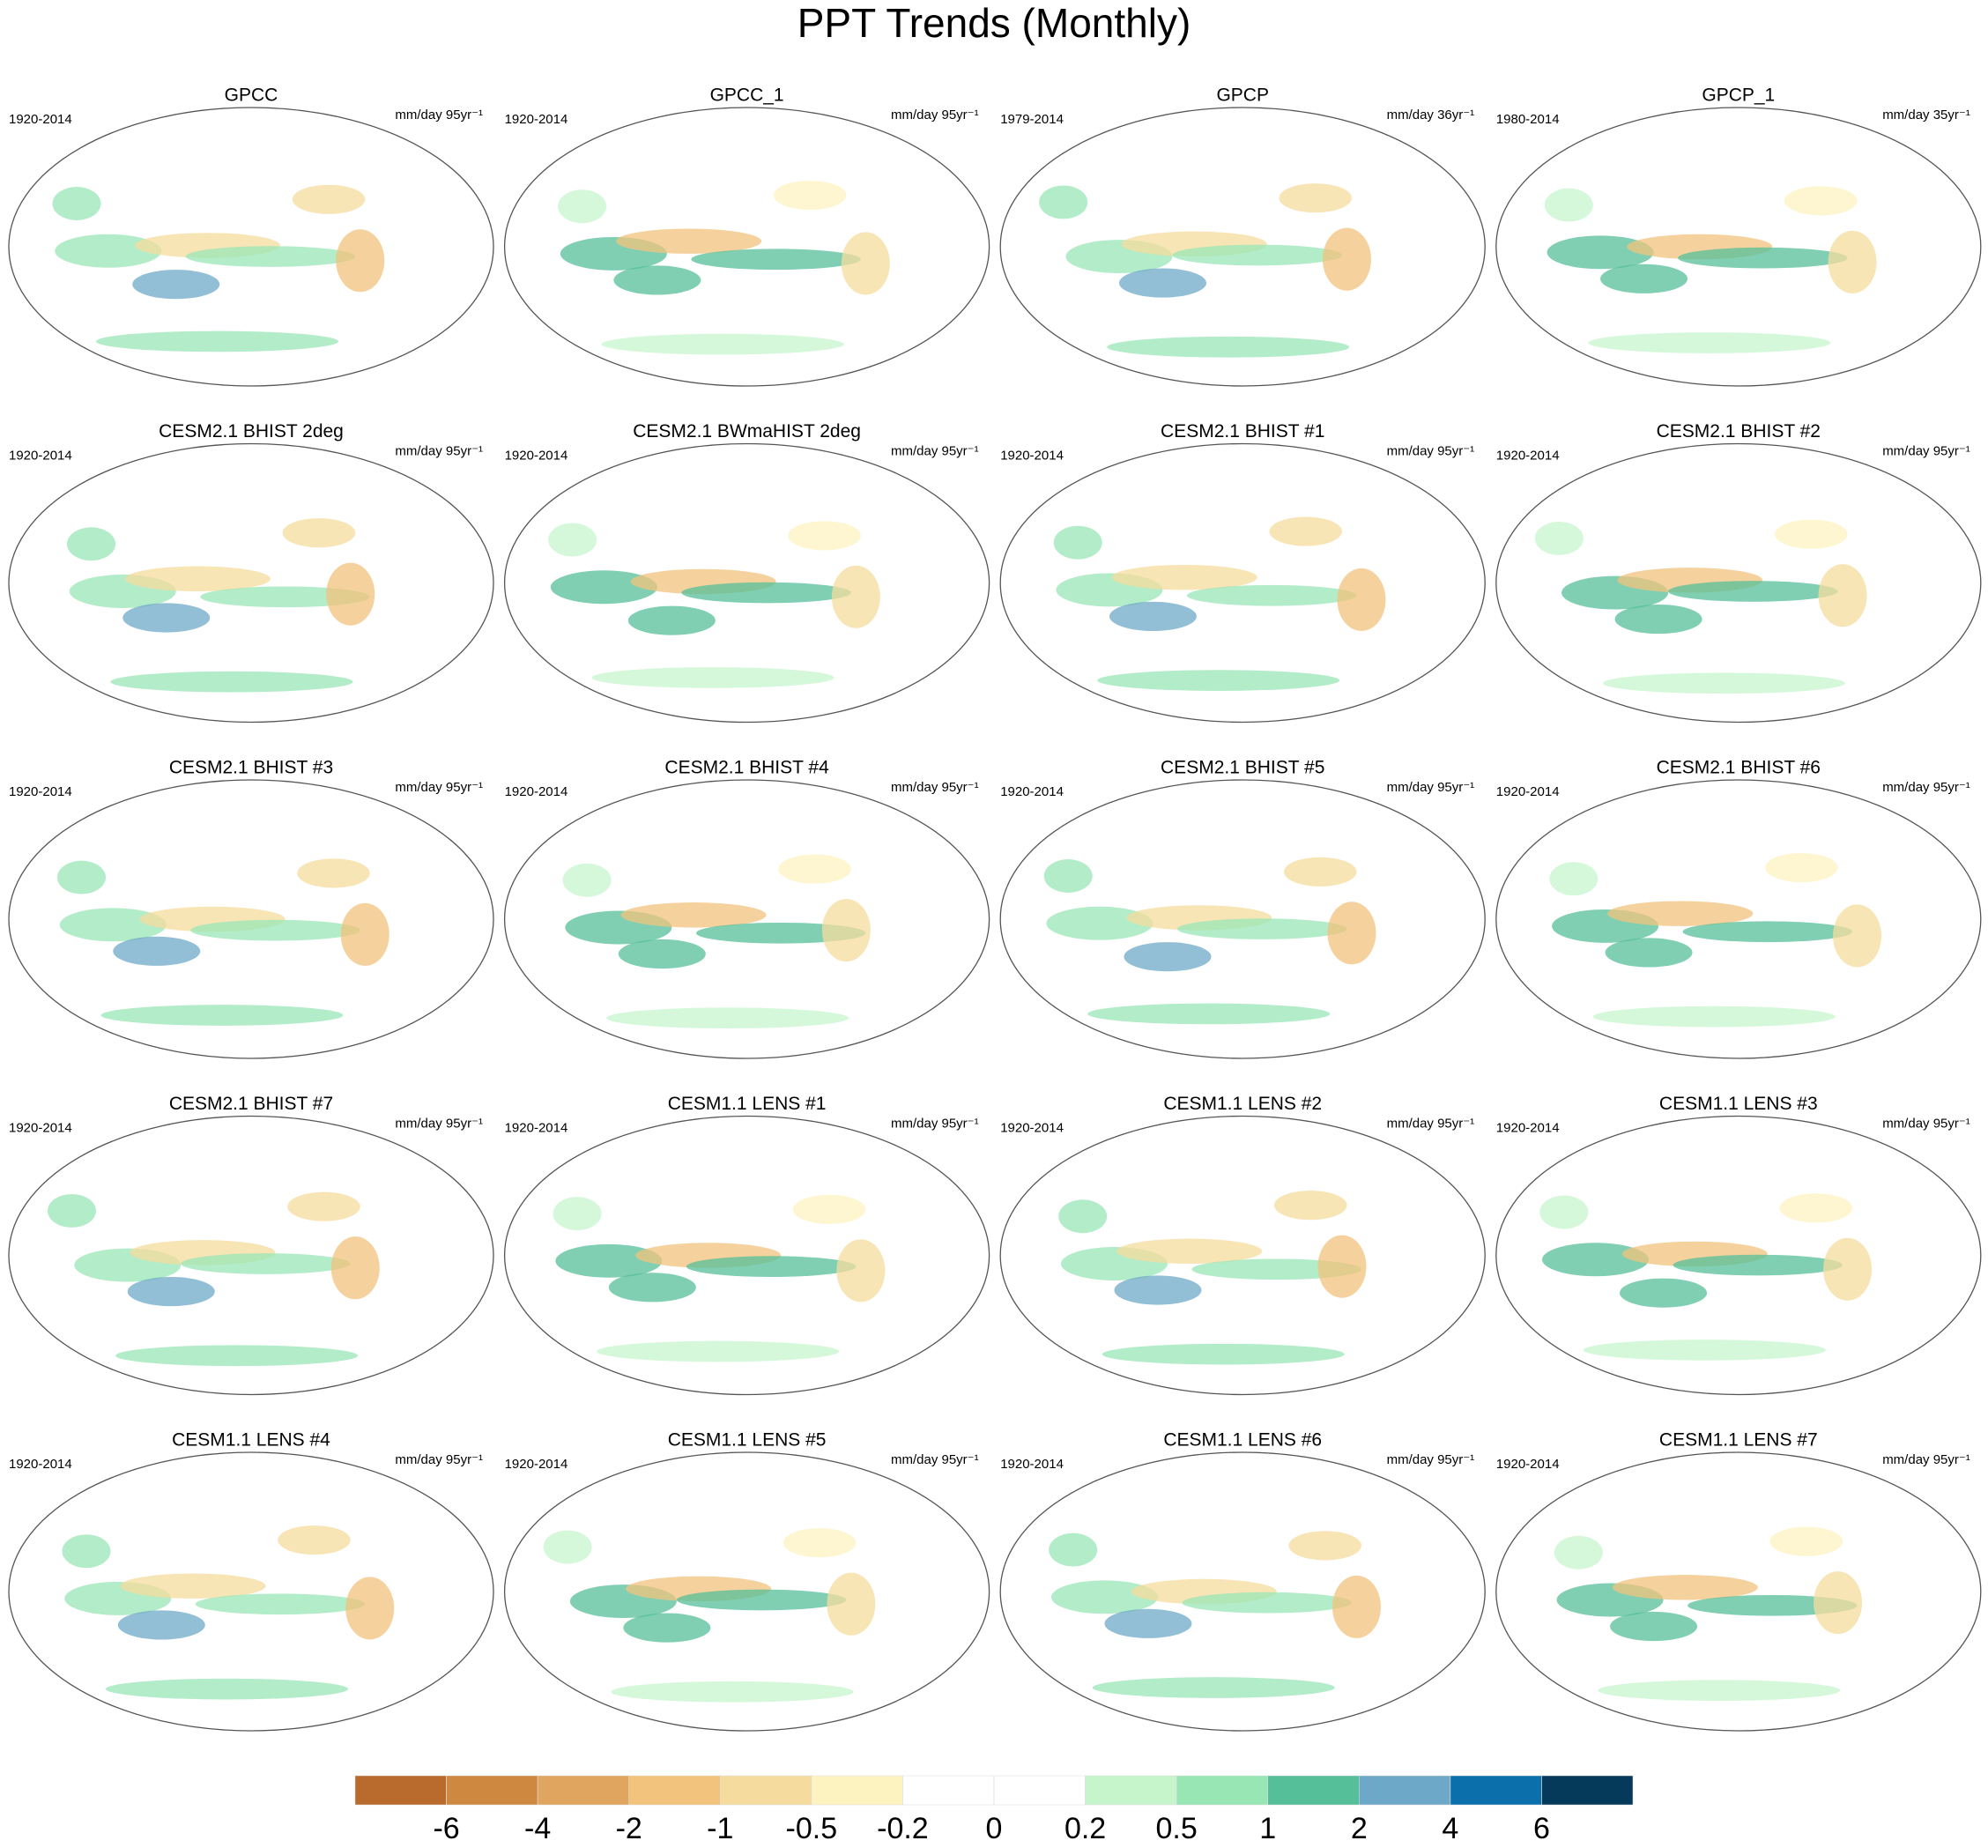 Image resolution: width=1988 pixels, height=1848 pixels. What do you see at coordinates (812, 1828) in the screenshot?
I see `colorbar-label: -0.5` at bounding box center [812, 1828].